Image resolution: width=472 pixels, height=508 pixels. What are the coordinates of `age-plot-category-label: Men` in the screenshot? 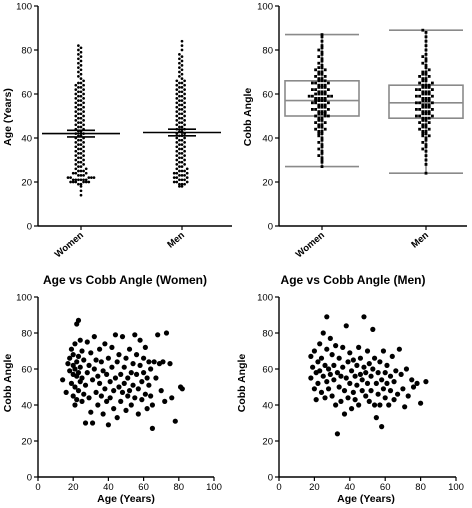 It's located at (176, 240).